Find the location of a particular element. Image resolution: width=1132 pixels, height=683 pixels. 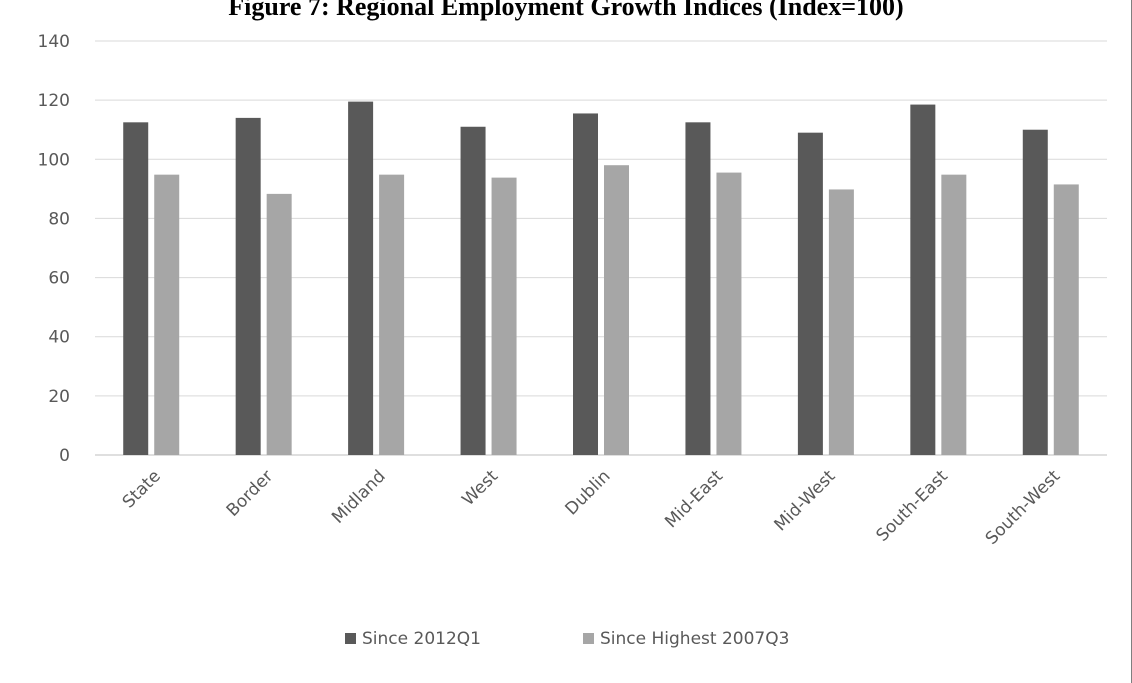

y-tick-label: 120 is located at coordinates (54, 101).